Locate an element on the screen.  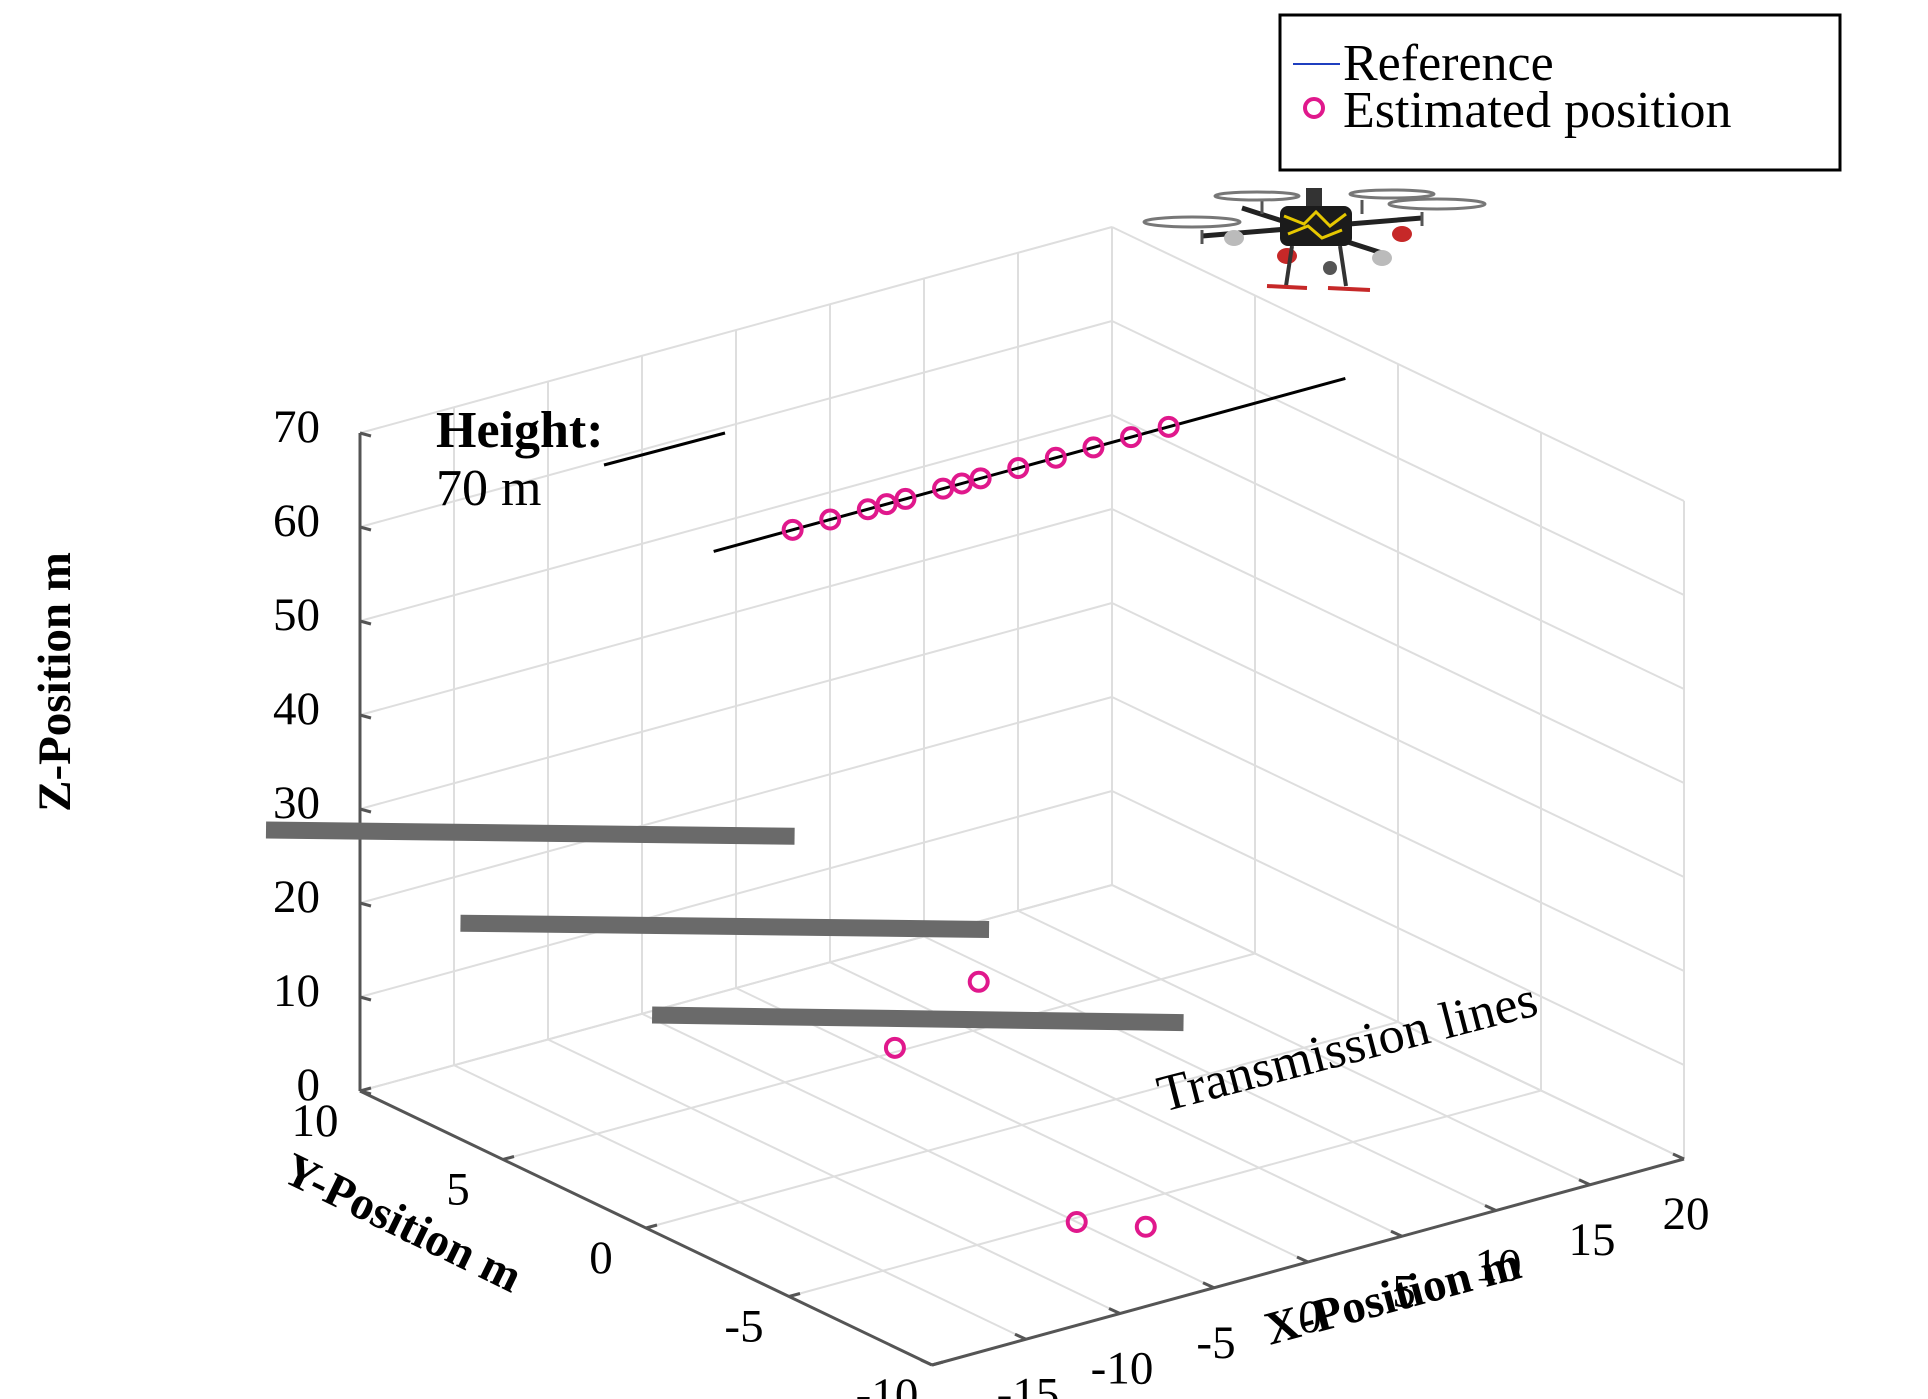
height-annotation-value: 70 m is located at coordinates (488, 488).